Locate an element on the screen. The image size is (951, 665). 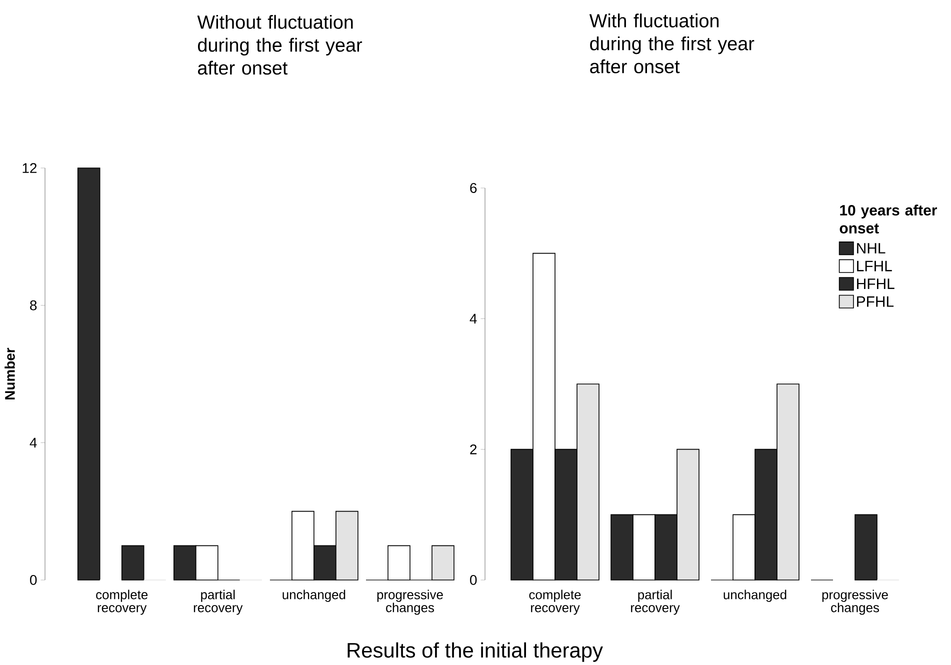
y-tick-label: 8 is located at coordinates (33, 305).